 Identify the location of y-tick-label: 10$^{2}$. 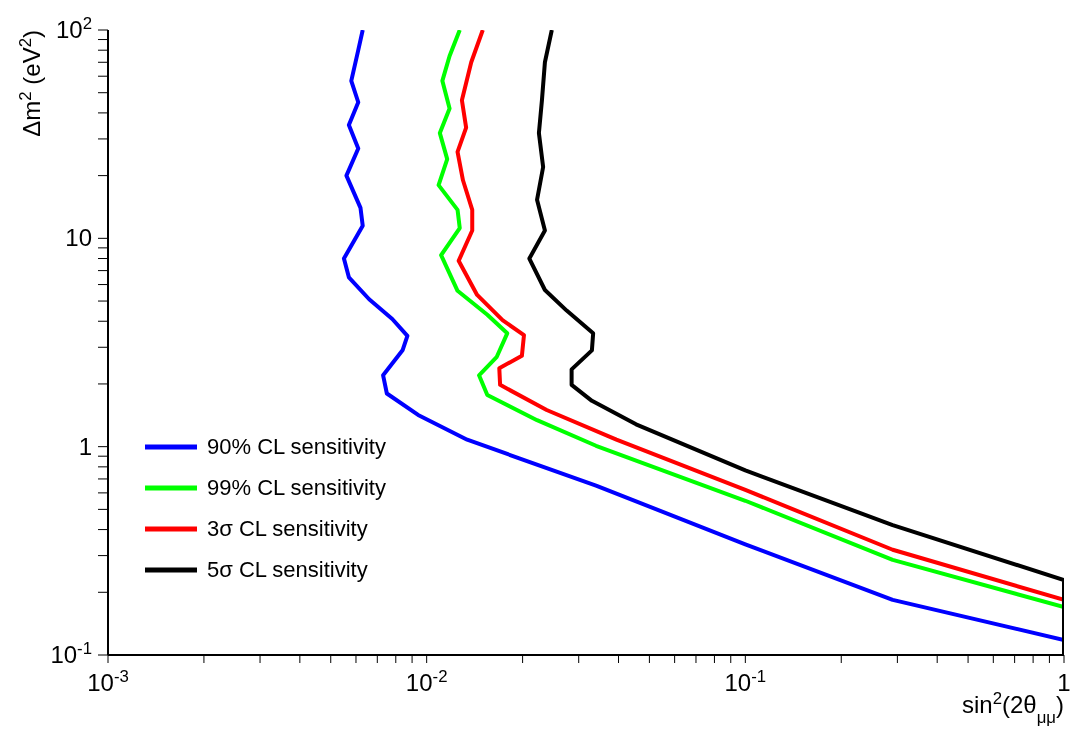
(73, 28).